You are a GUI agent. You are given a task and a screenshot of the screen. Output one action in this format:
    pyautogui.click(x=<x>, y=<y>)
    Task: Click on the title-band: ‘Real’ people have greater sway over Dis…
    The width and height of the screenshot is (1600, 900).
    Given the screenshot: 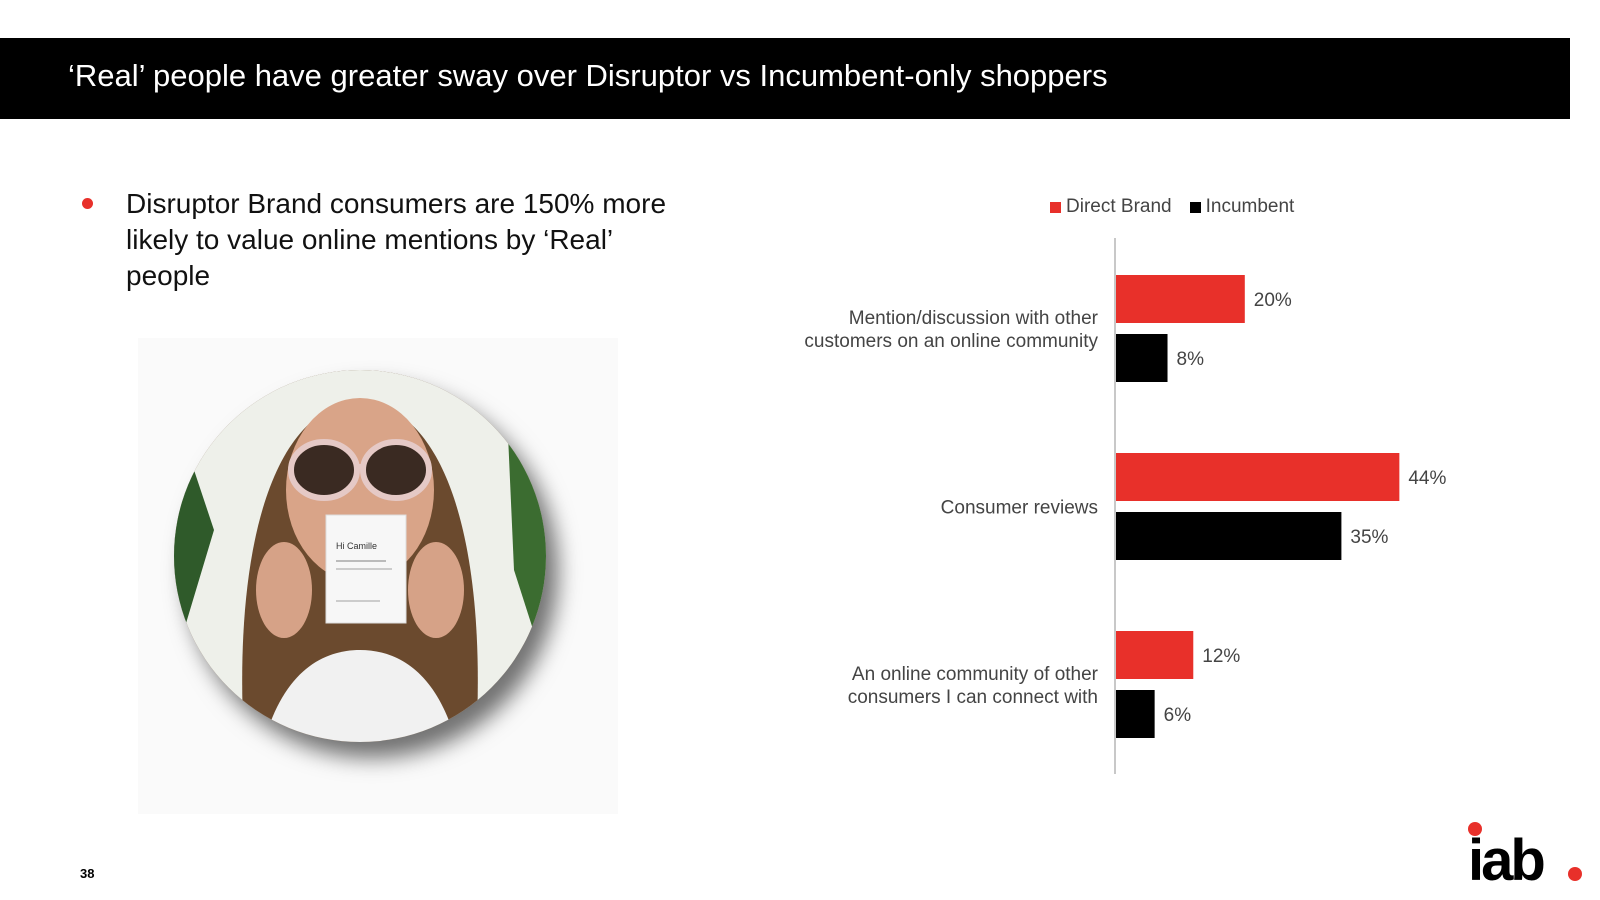 What is the action you would take?
    pyautogui.click(x=785, y=78)
    